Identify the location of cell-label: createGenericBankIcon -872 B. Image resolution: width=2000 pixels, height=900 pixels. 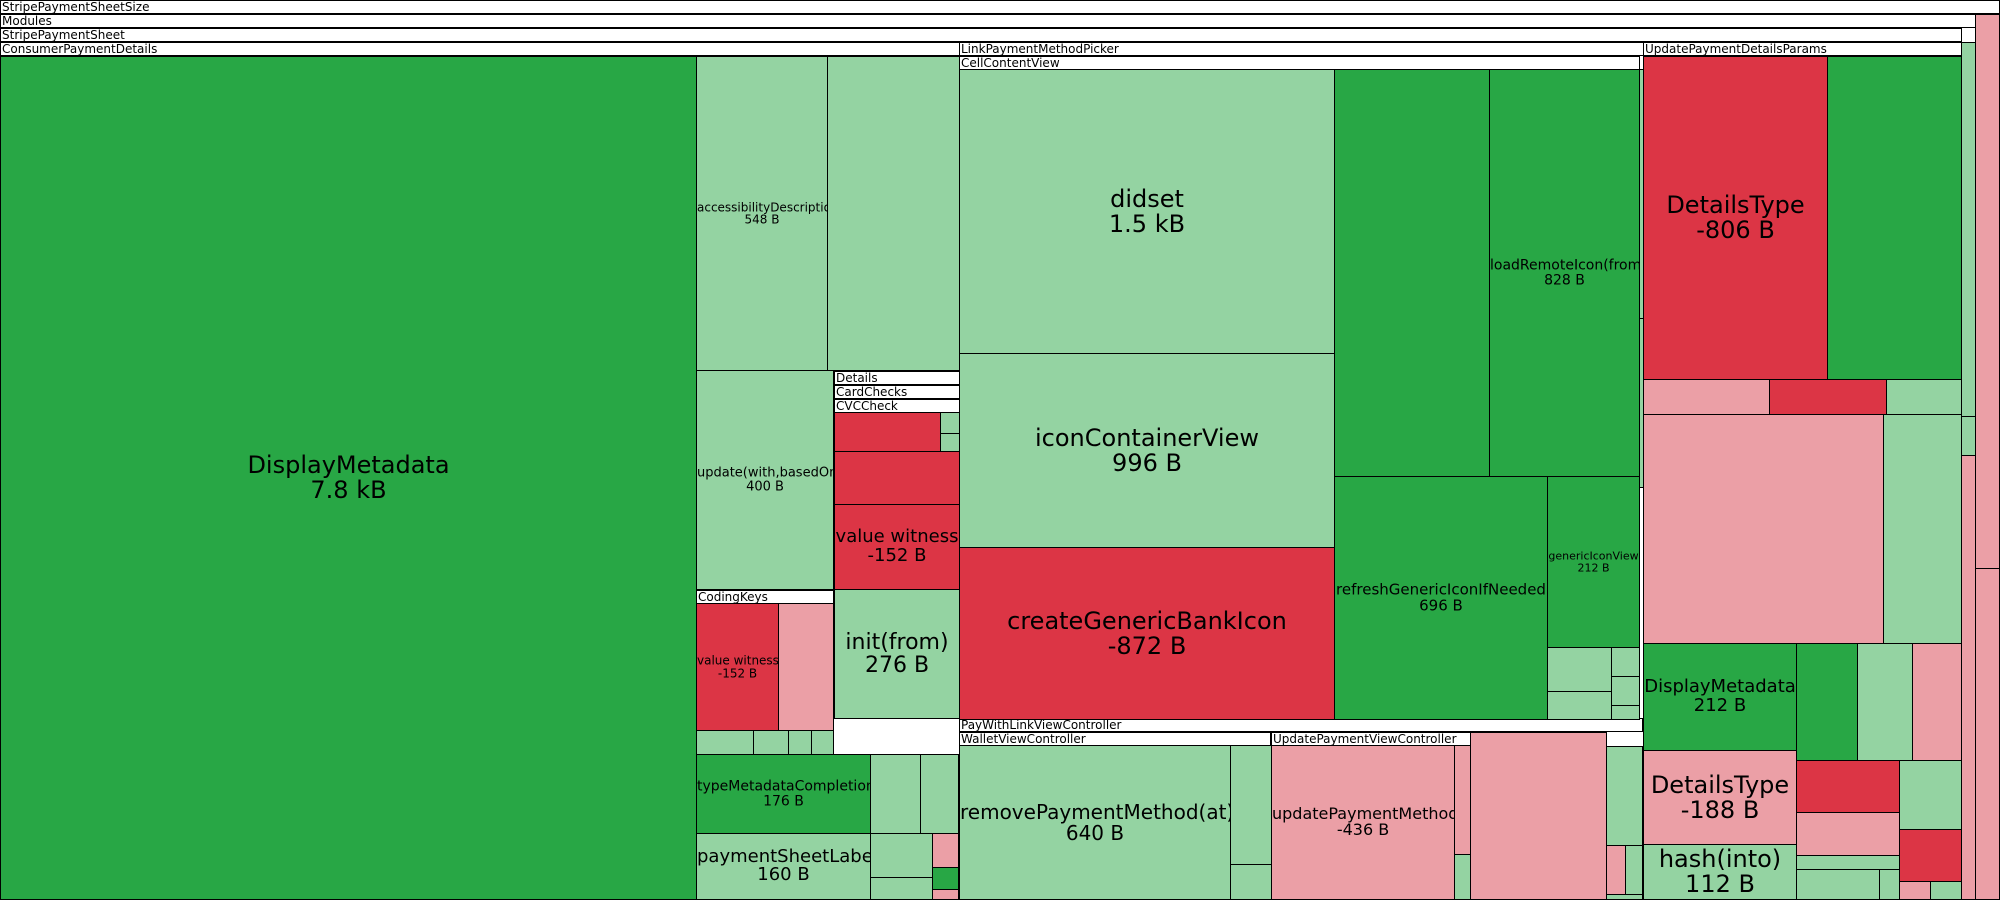
(1147, 633).